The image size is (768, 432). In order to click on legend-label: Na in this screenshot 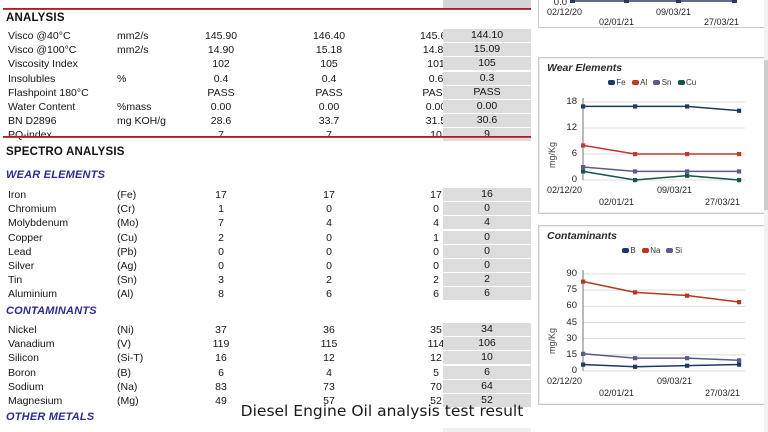, I will do `click(655, 250)`.